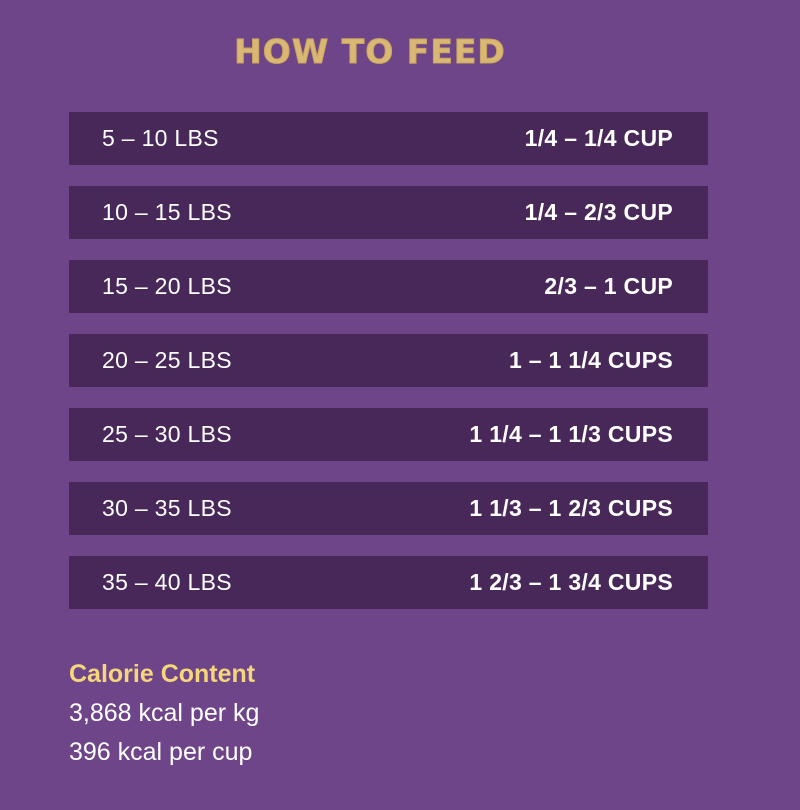 Image resolution: width=800 pixels, height=810 pixels. What do you see at coordinates (608, 286) in the screenshot?
I see `feeding-amount: 2/3 – 1 CUP` at bounding box center [608, 286].